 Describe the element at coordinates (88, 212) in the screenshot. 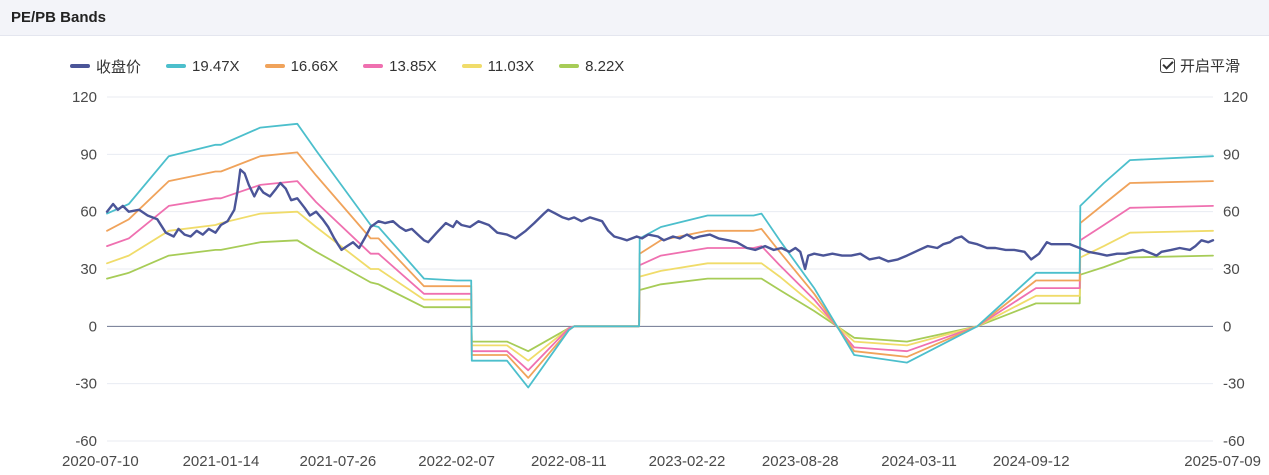

I see `y-tick-left-60: 60` at that location.